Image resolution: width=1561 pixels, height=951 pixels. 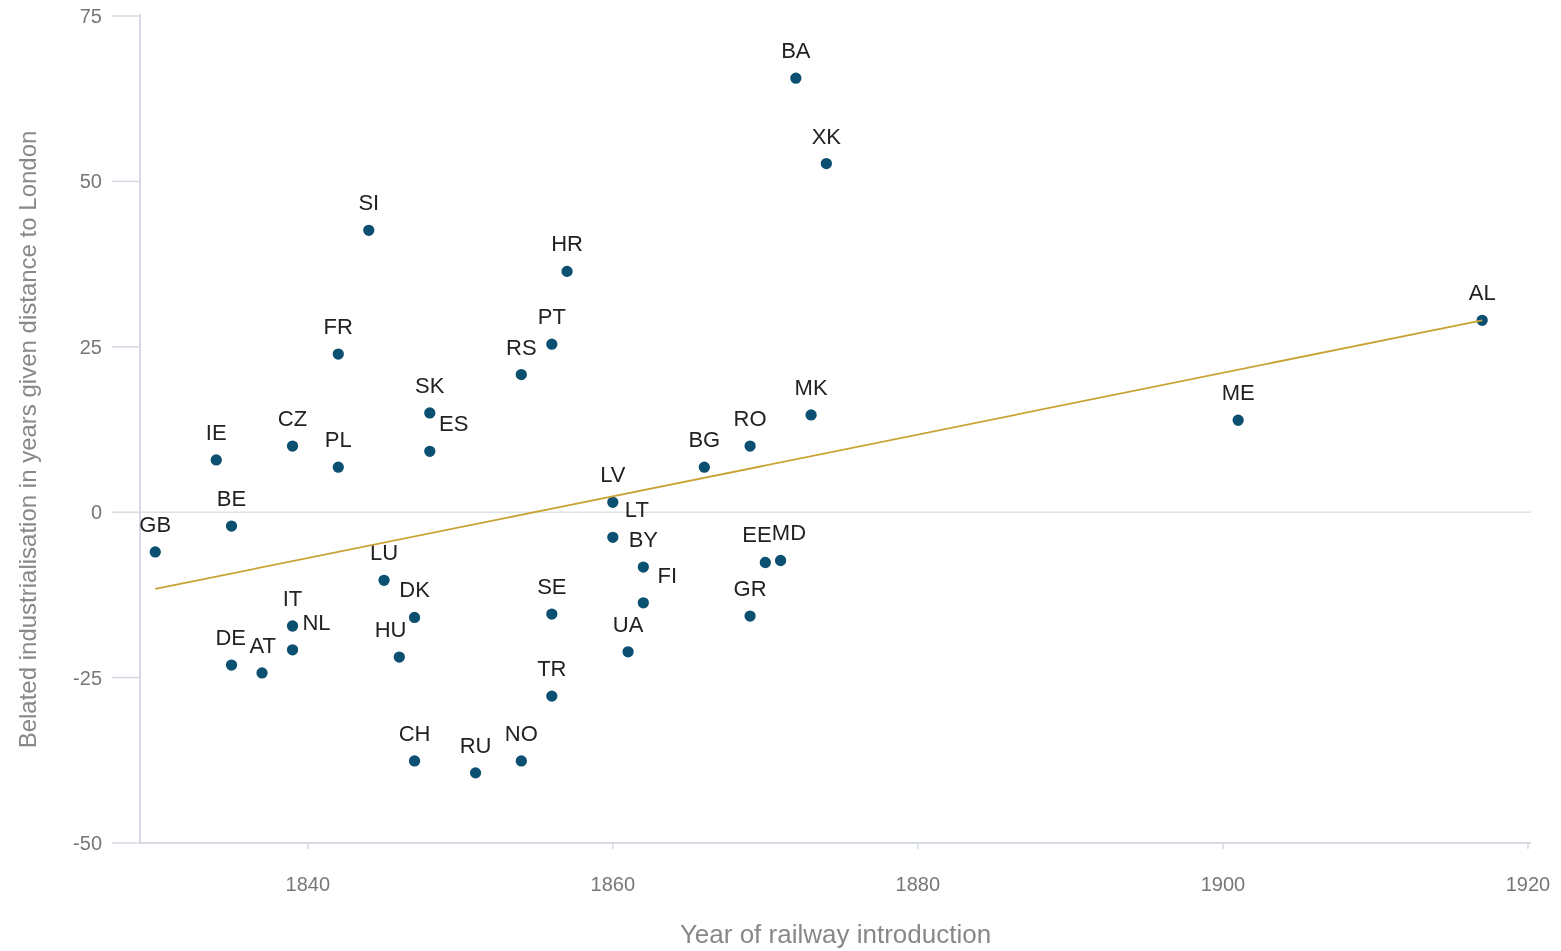 What do you see at coordinates (521, 733) in the screenshot?
I see `annotation: NO` at bounding box center [521, 733].